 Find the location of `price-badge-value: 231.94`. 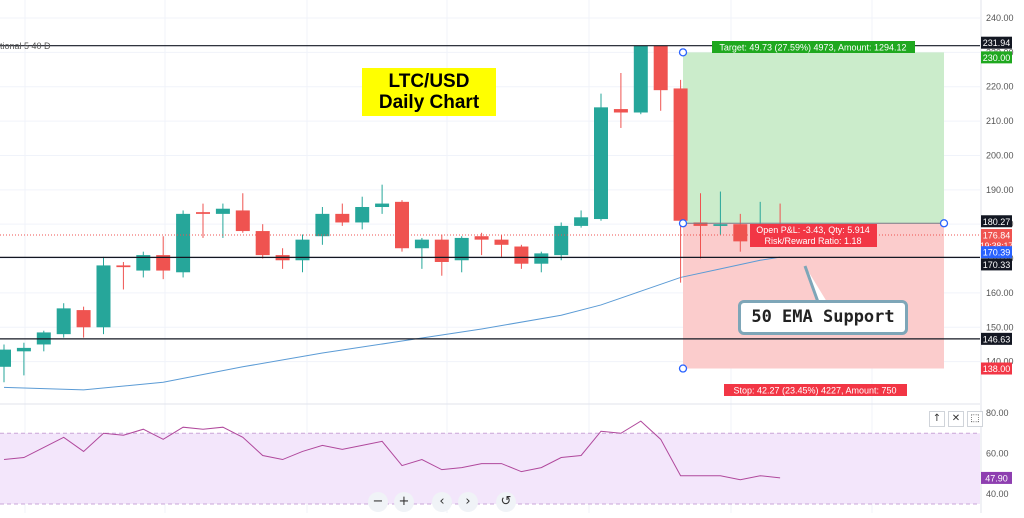

price-badge-value: 231.94 is located at coordinates (997, 43).